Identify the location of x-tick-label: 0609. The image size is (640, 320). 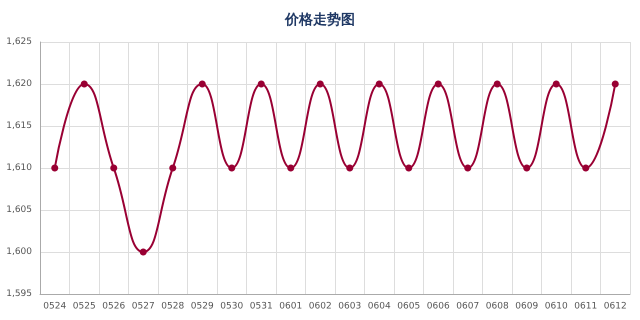
(526, 307).